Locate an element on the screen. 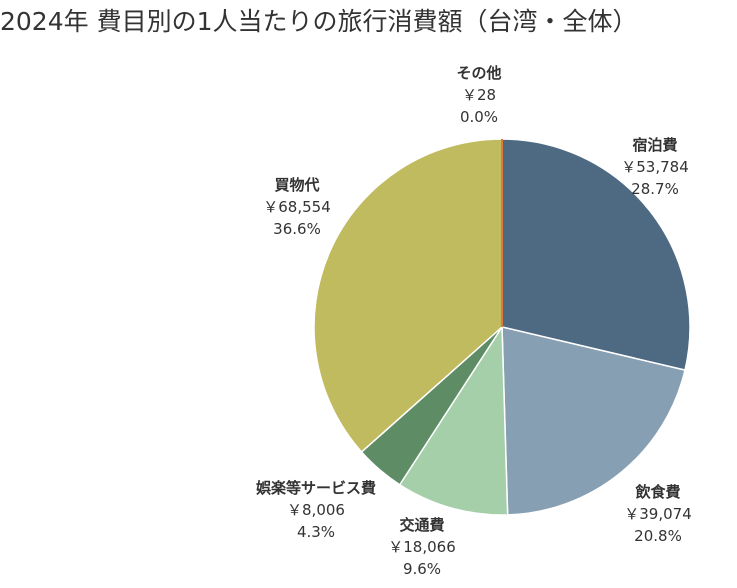 The height and width of the screenshot is (588, 737). slice-value: ￥8,006 is located at coordinates (316, 510).